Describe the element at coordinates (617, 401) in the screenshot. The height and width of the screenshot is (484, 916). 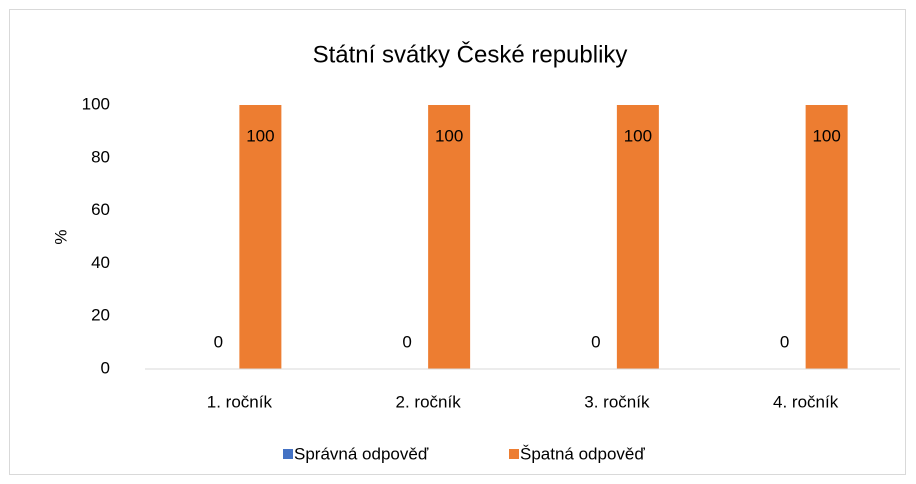
I see `x-tick-label: 3. ročník` at that location.